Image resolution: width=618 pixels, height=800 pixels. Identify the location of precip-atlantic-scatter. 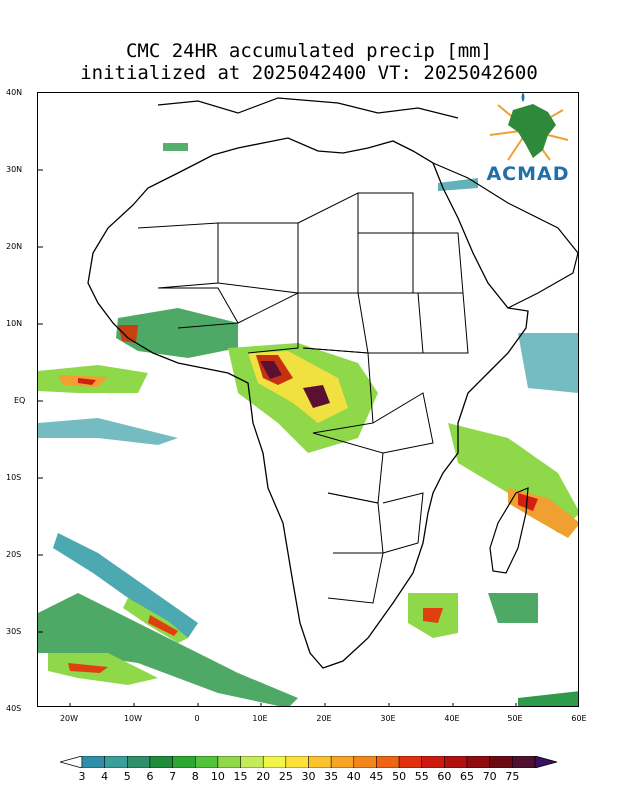
(108, 431).